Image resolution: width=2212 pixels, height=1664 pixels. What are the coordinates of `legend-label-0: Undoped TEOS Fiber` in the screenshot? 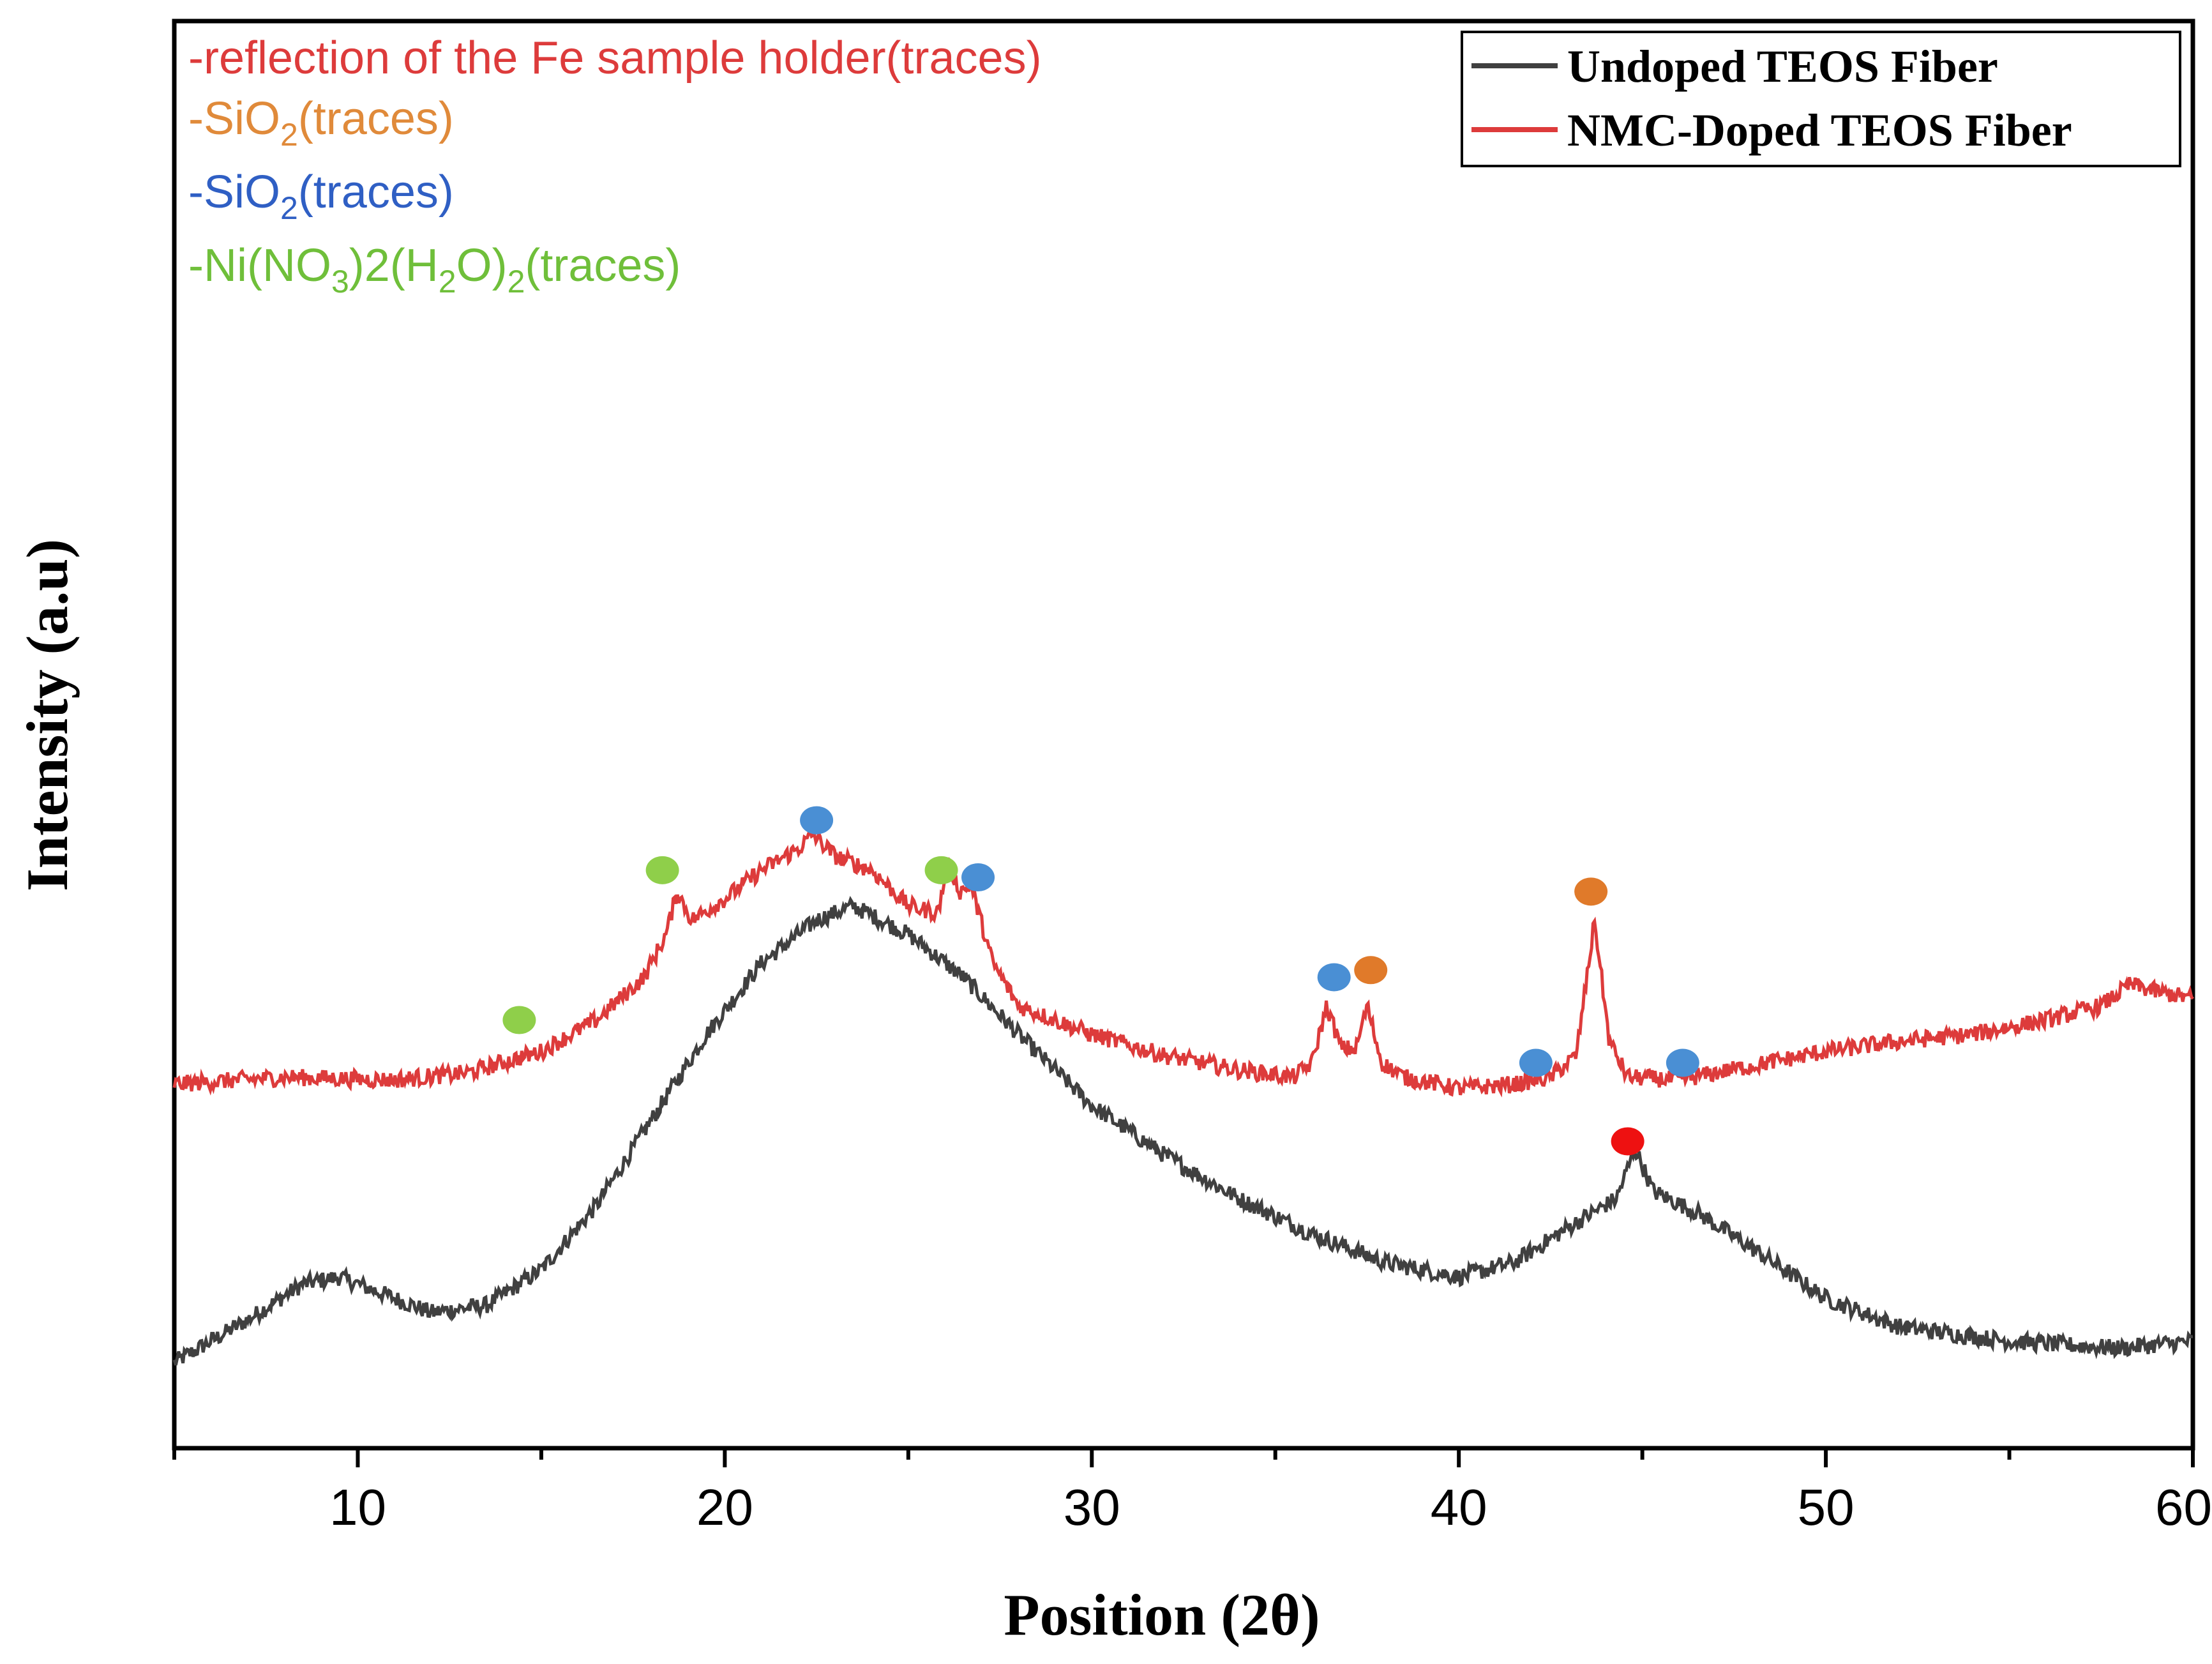 It's located at (1782, 66).